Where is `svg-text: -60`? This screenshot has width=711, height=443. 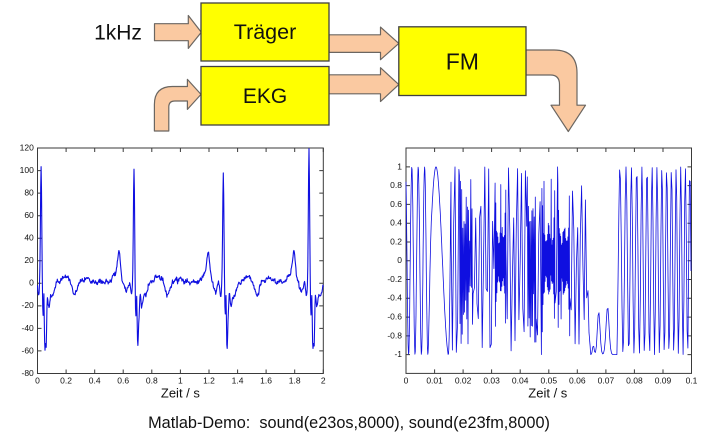
svg-text: -60 is located at coordinates (28, 350).